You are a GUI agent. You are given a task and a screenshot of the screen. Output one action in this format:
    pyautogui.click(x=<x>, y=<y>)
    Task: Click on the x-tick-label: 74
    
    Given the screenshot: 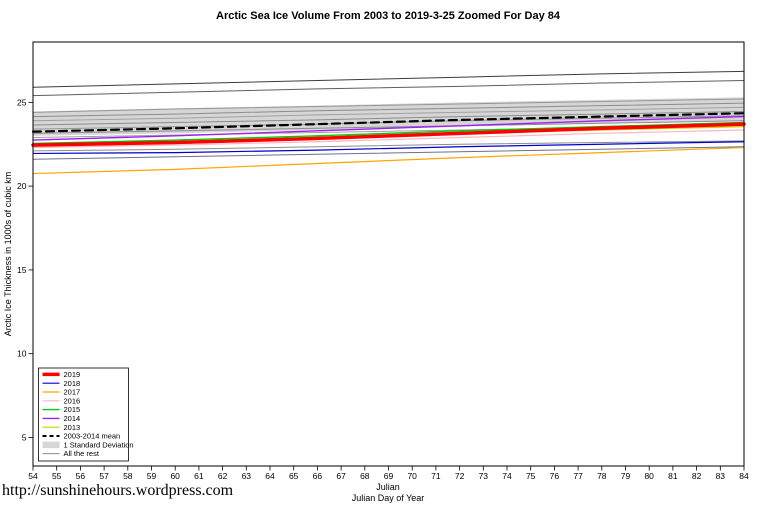 What is the action you would take?
    pyautogui.click(x=507, y=476)
    